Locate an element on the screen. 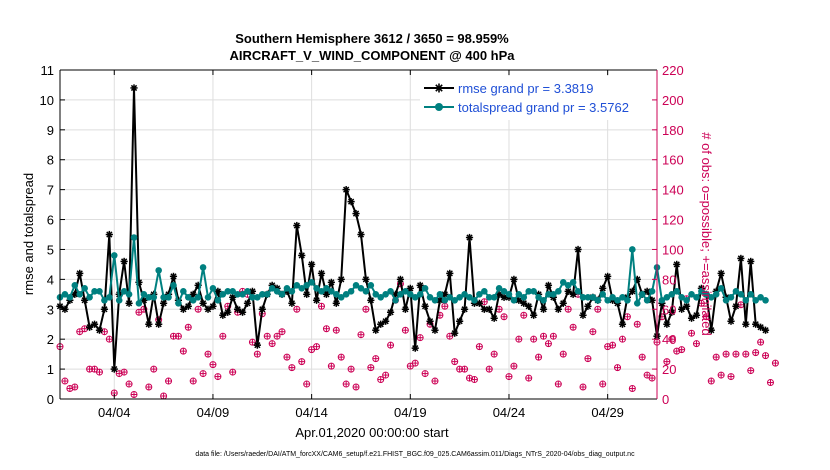 The width and height of the screenshot is (830, 470). y-right-tick-label: 0 is located at coordinates (665, 399).